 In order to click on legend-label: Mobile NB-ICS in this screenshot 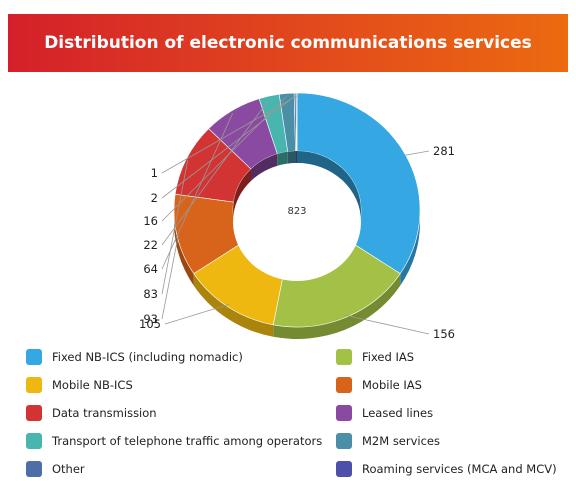, I will do `click(92, 385)`.